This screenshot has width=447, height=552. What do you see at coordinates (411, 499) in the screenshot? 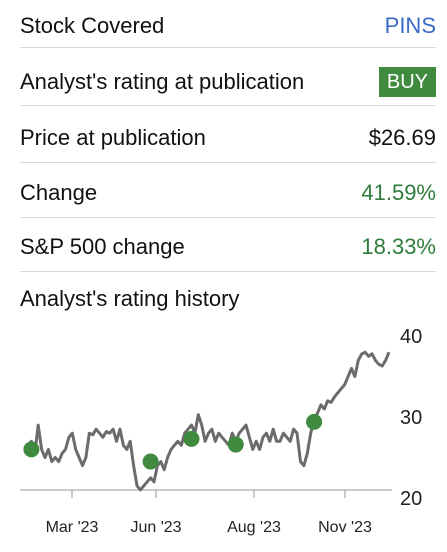
I see `y-tick-label: 20` at bounding box center [411, 499].